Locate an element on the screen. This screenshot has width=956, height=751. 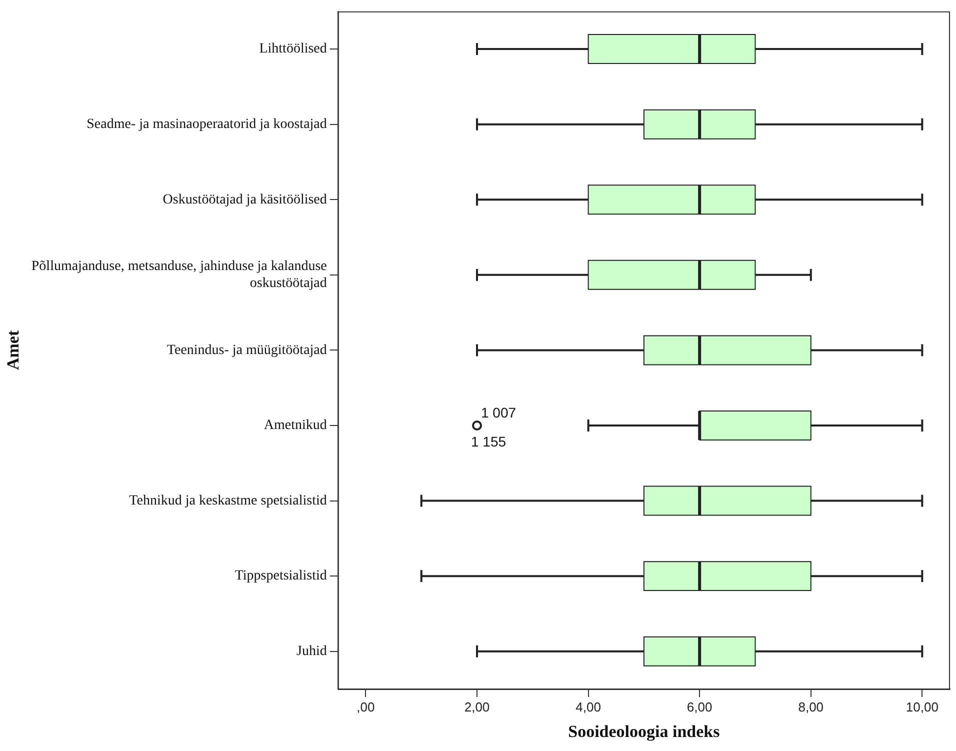
y-axis-title: Amet is located at coordinates (13, 350).